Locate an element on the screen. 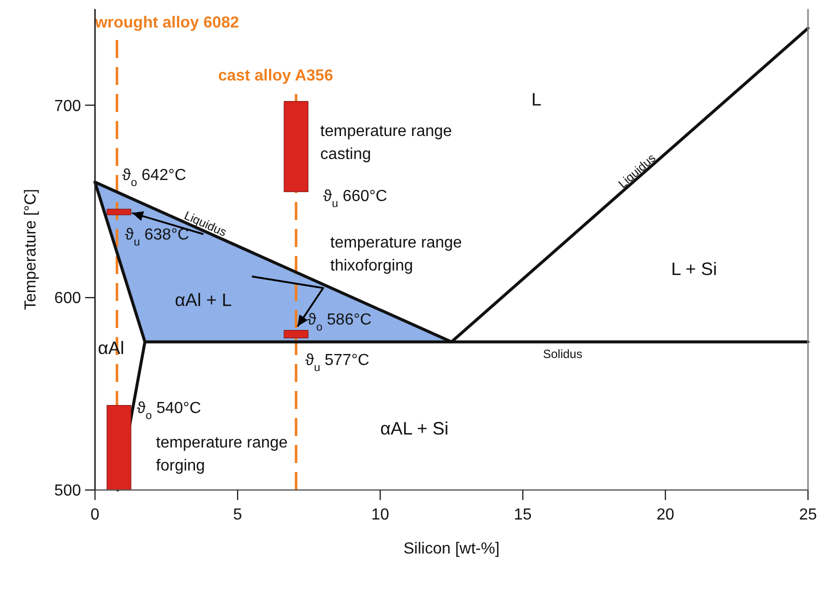 This screenshot has width=822, height=590. y-tick-label: 500 is located at coordinates (68, 491).